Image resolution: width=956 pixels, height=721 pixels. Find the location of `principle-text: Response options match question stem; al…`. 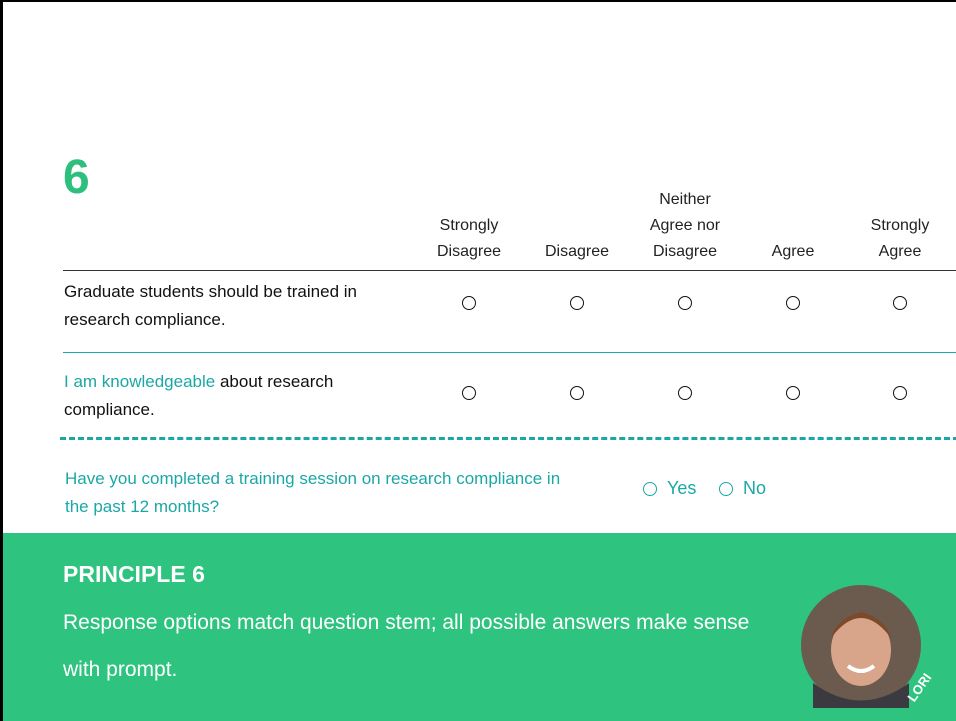

principle-text: Response options match question stem; al… is located at coordinates (406, 646).